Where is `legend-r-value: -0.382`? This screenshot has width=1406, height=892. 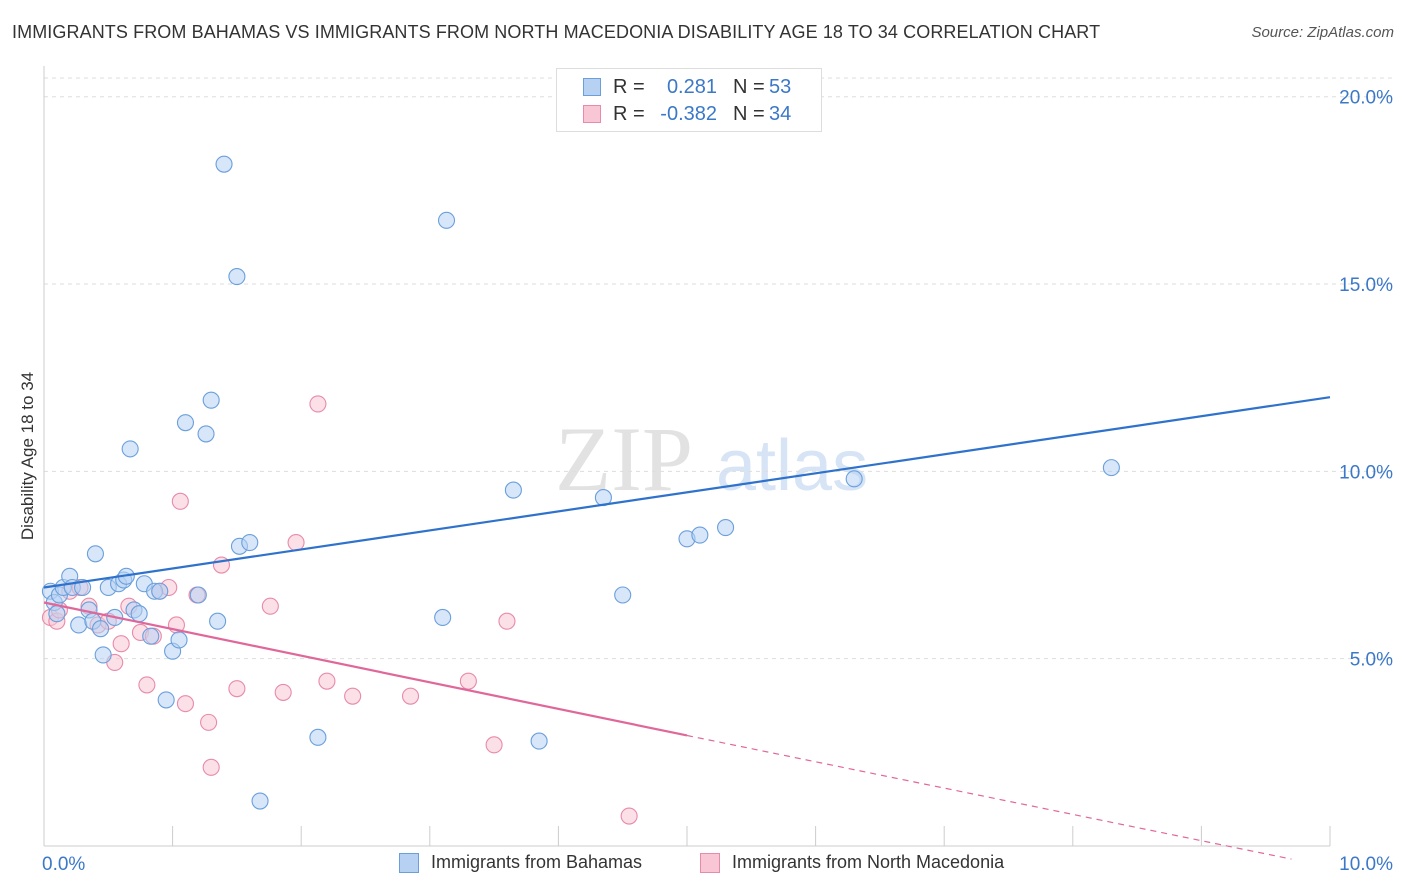 legend-r-value: -0.382 is located at coordinates (688, 113).